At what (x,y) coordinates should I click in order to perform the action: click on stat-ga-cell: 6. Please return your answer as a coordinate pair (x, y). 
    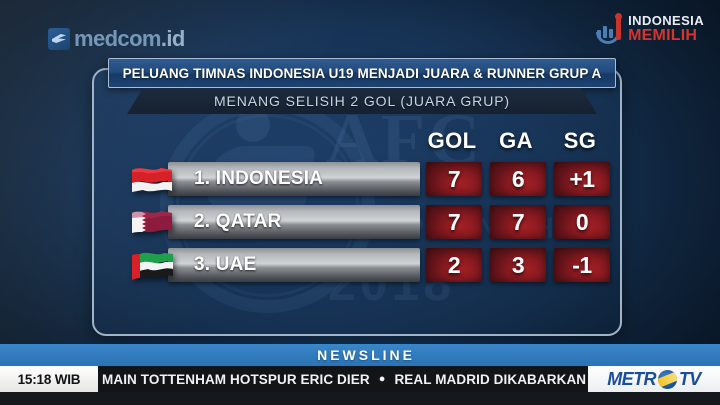
    Looking at the image, I should click on (518, 179).